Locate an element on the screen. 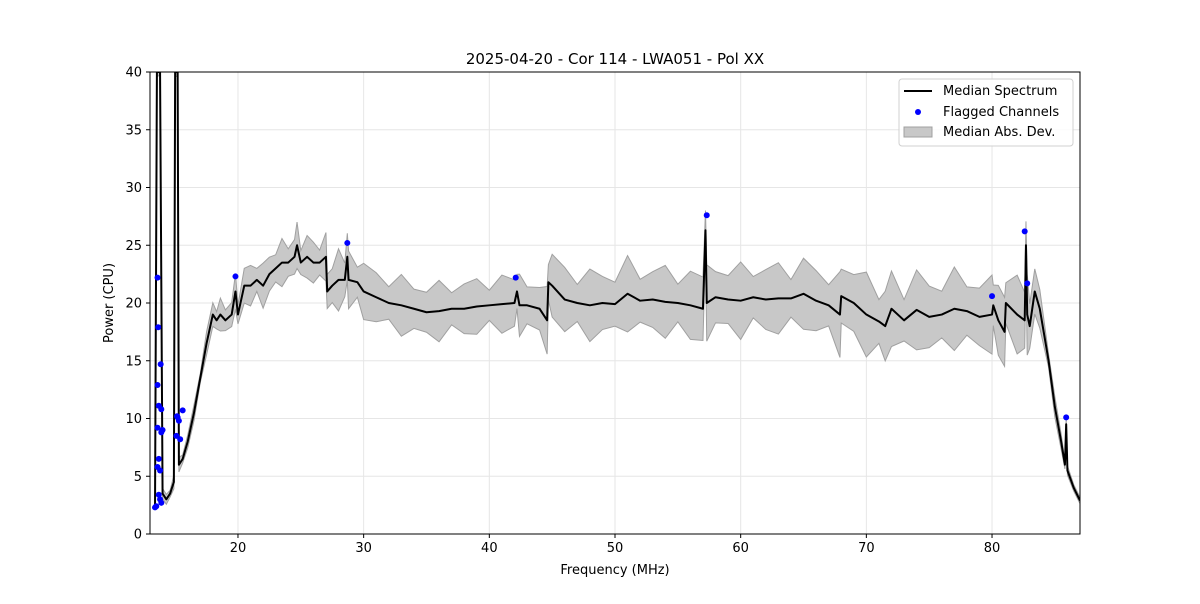 This screenshot has height=604, width=1200. y-tick-label: 0 is located at coordinates (138, 535).